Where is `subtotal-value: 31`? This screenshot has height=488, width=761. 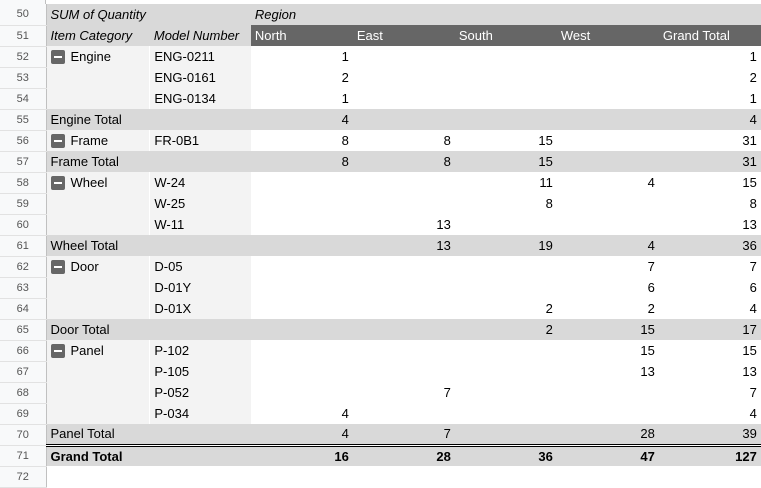
subtotal-value: 31 is located at coordinates (709, 161).